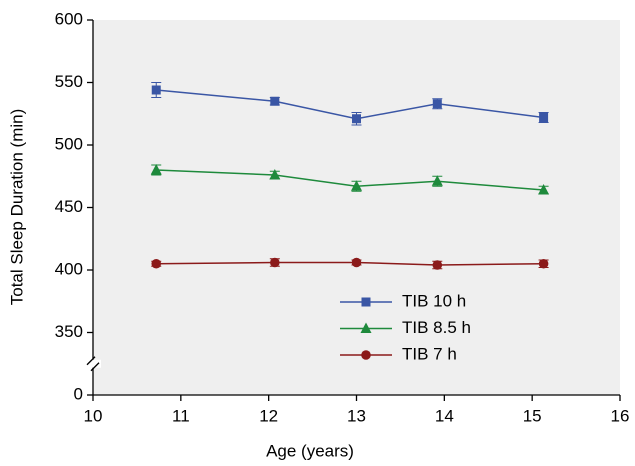  I want to click on x-tick-label: 15, so click(532, 415).